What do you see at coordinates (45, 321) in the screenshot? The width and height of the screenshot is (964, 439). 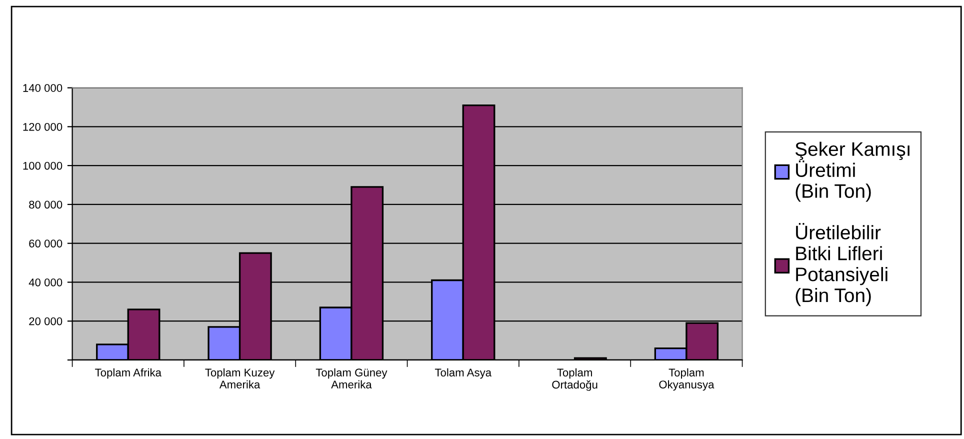 I see `y-tick-label: 20 000` at bounding box center [45, 321].